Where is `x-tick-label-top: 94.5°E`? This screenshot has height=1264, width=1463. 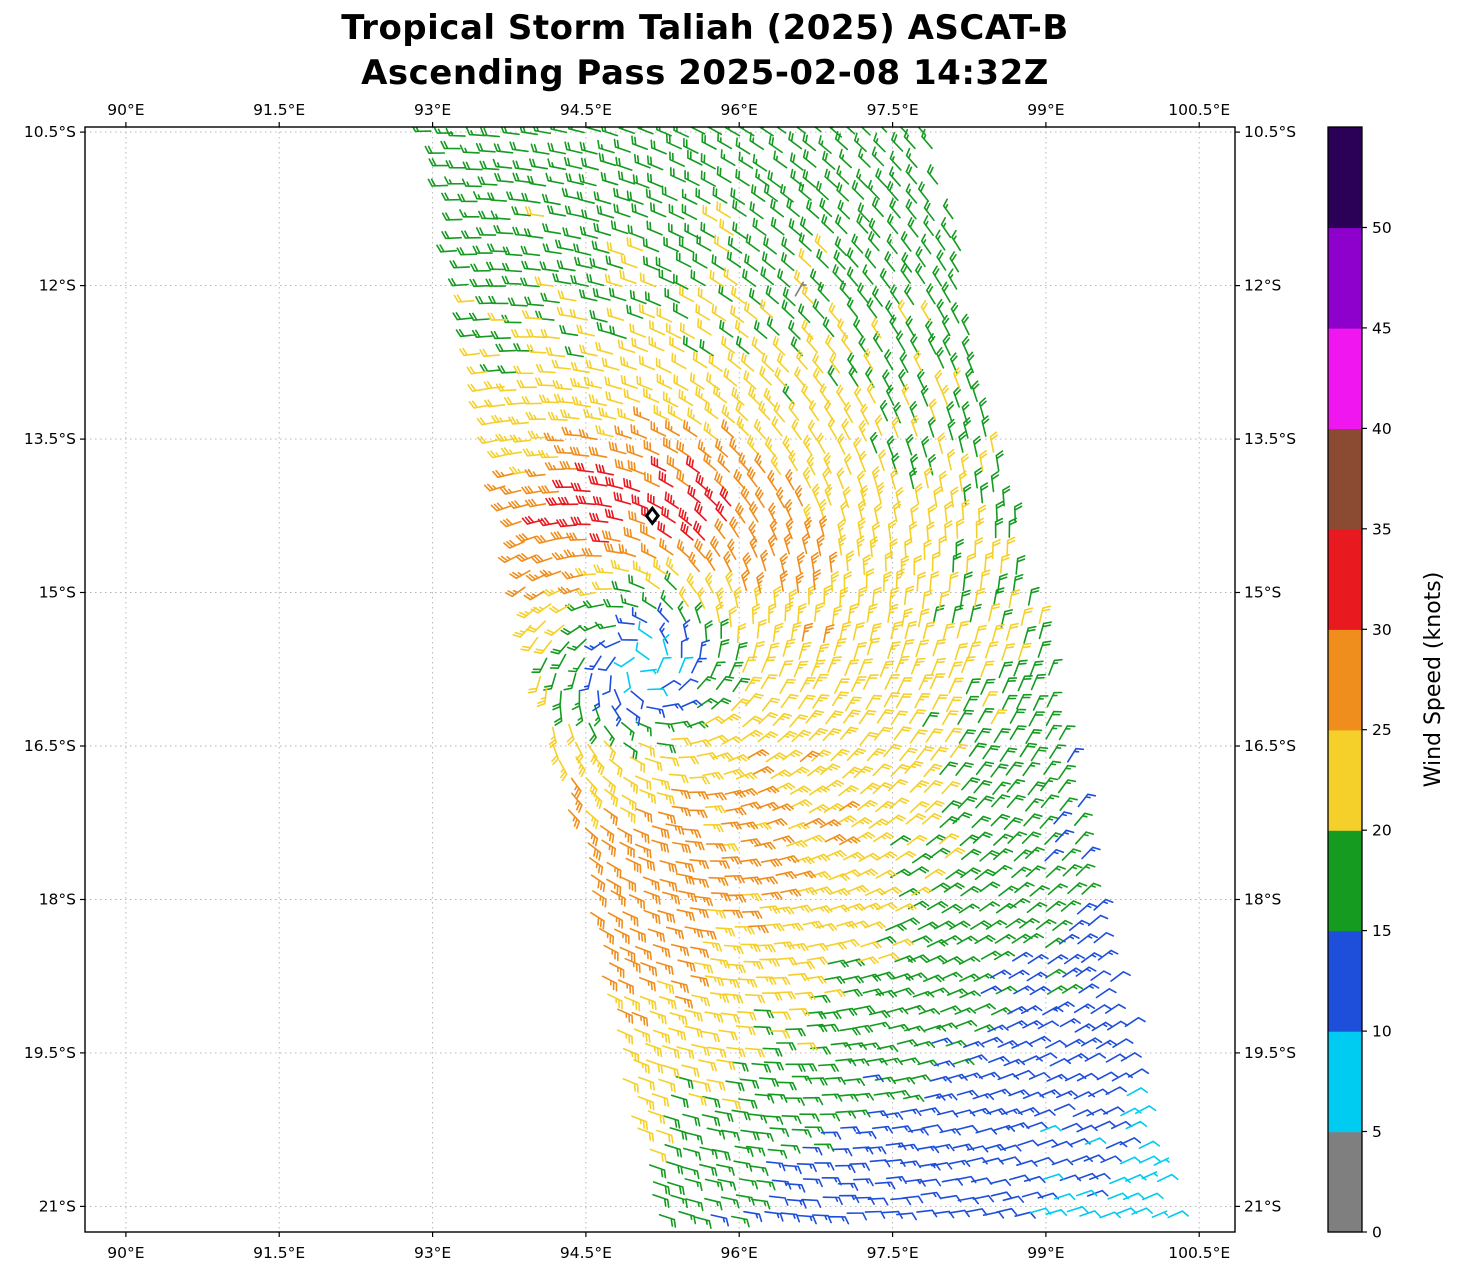
x-tick-label-top: 94.5°E is located at coordinates (586, 110).